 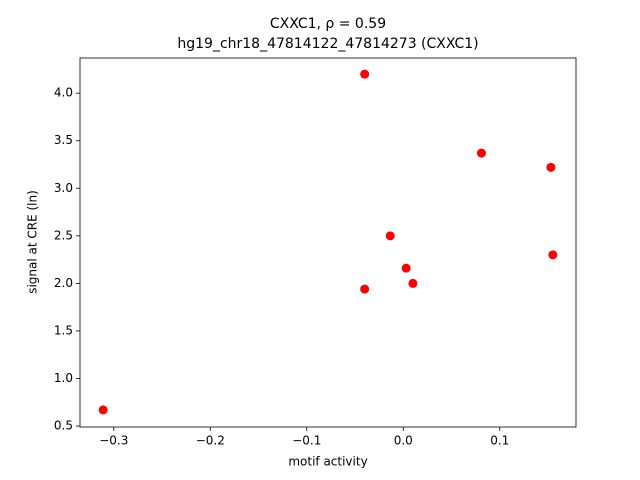 I want to click on y-tick-label: 1.5, so click(x=63, y=330).